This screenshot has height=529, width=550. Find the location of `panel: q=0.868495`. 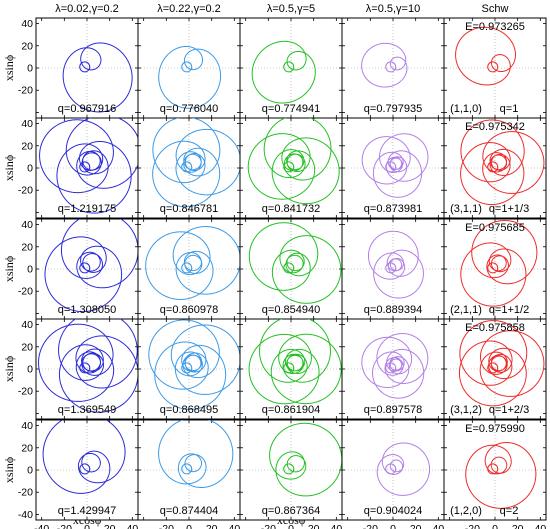

panel: q=0.868495 is located at coordinates (189, 369).